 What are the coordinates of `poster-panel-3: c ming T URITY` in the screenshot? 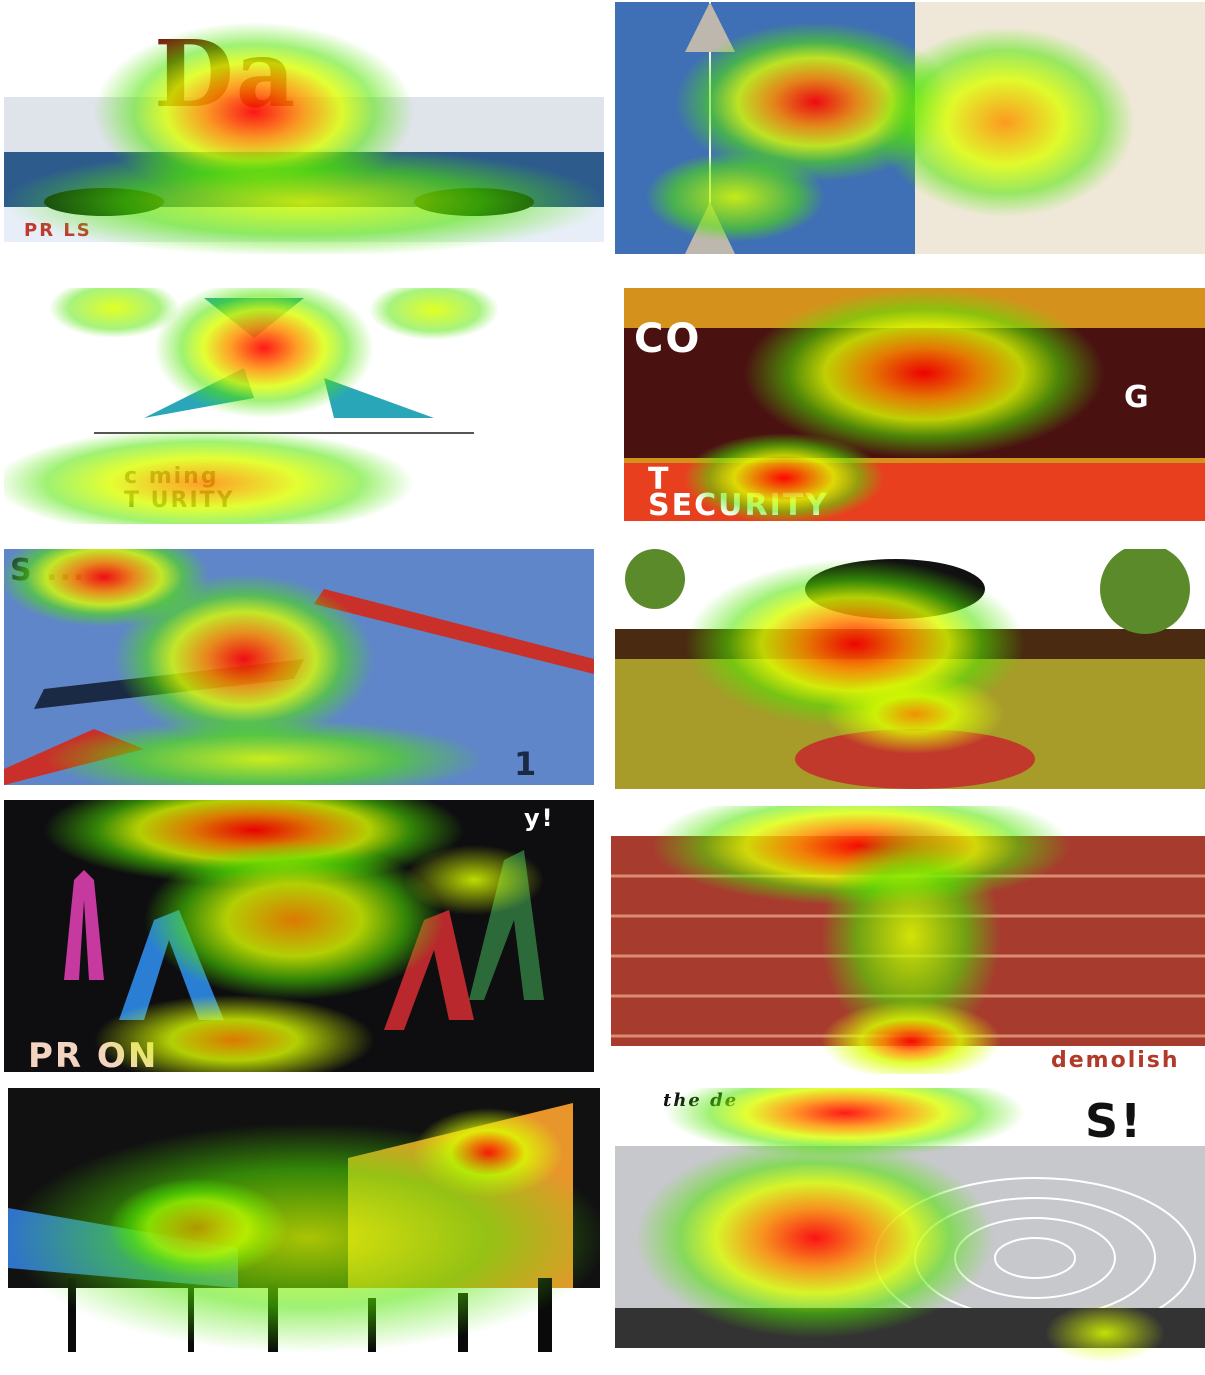 It's located at (297, 406).